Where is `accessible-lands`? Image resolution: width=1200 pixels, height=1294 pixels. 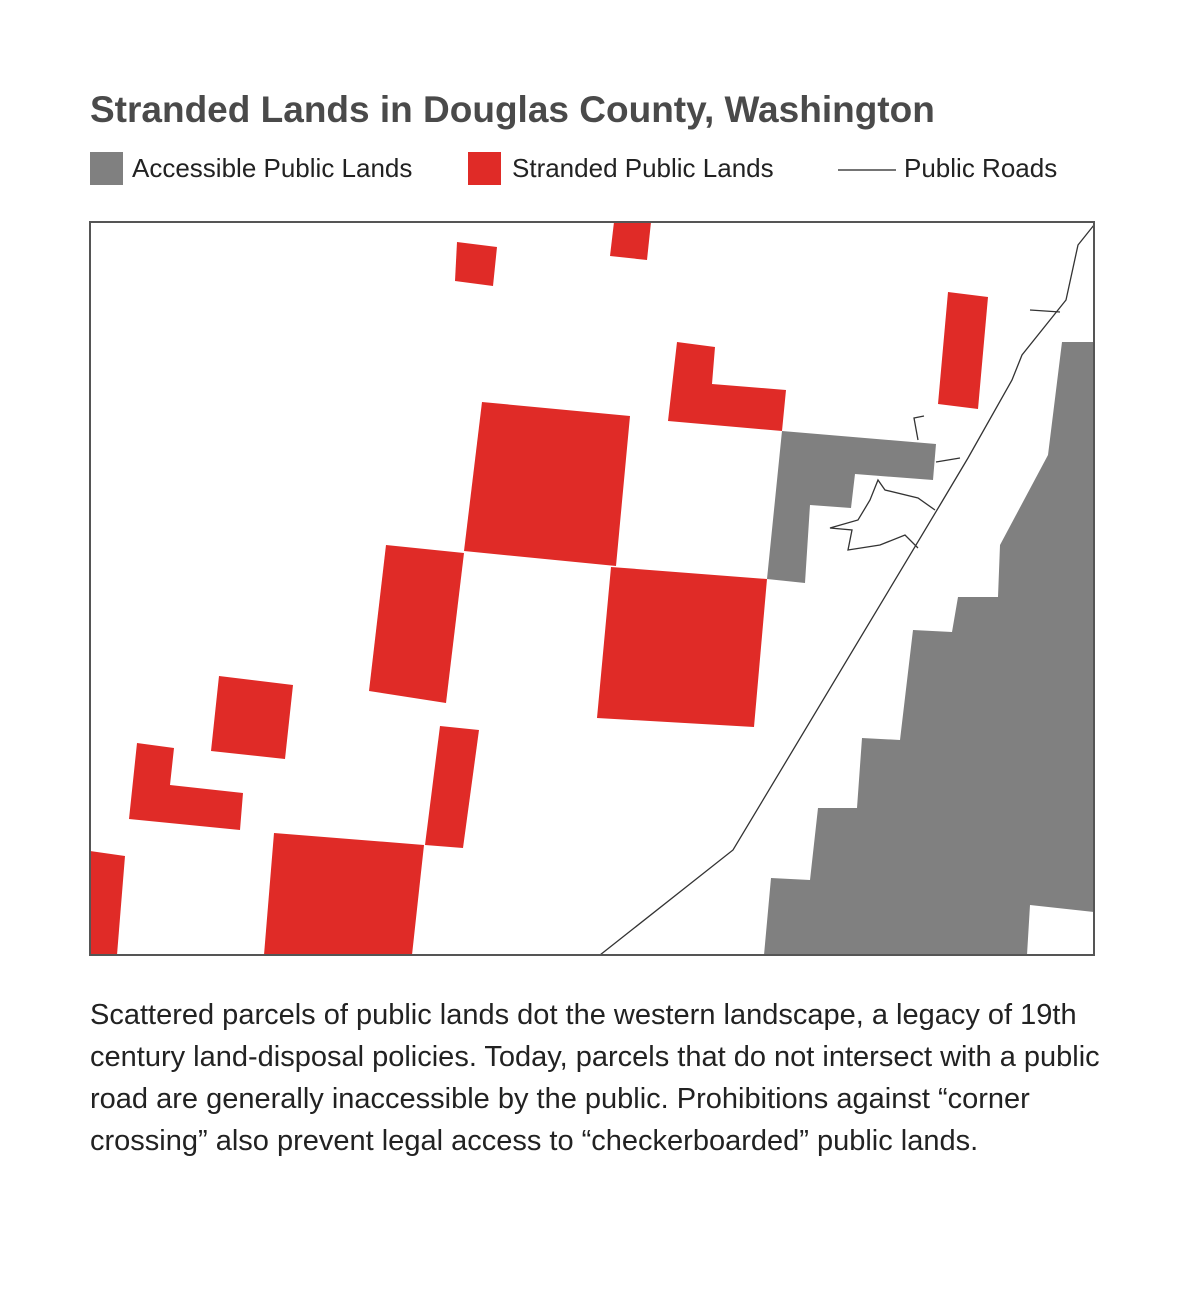 accessible-lands is located at coordinates (929, 648).